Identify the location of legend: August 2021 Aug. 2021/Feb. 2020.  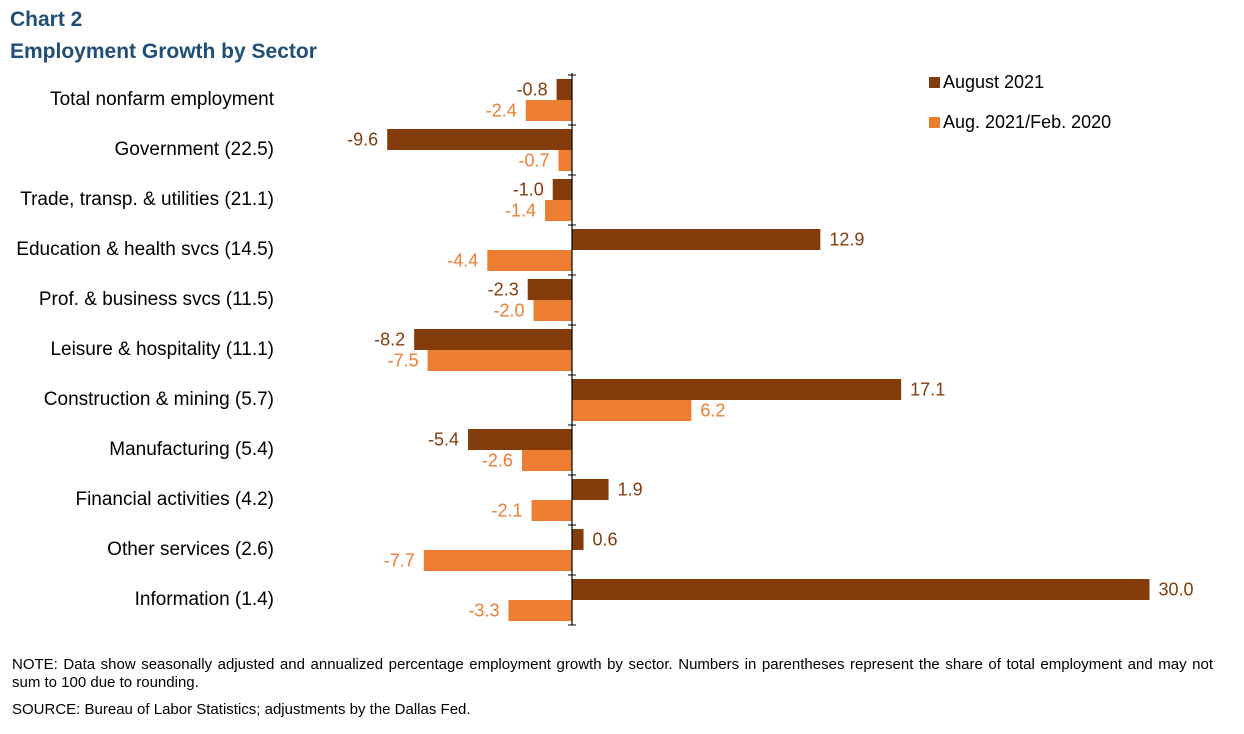
(1020, 102).